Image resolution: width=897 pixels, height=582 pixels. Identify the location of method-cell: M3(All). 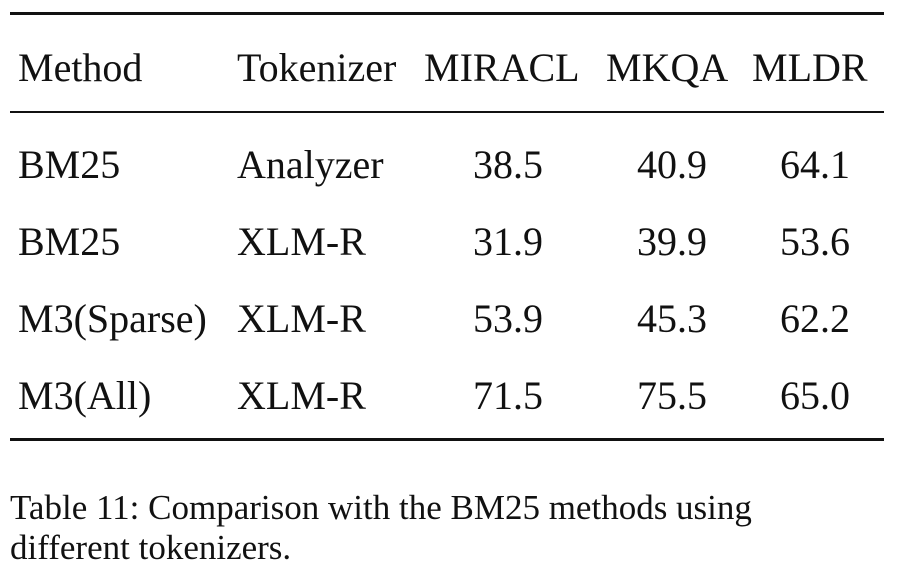
(85, 395).